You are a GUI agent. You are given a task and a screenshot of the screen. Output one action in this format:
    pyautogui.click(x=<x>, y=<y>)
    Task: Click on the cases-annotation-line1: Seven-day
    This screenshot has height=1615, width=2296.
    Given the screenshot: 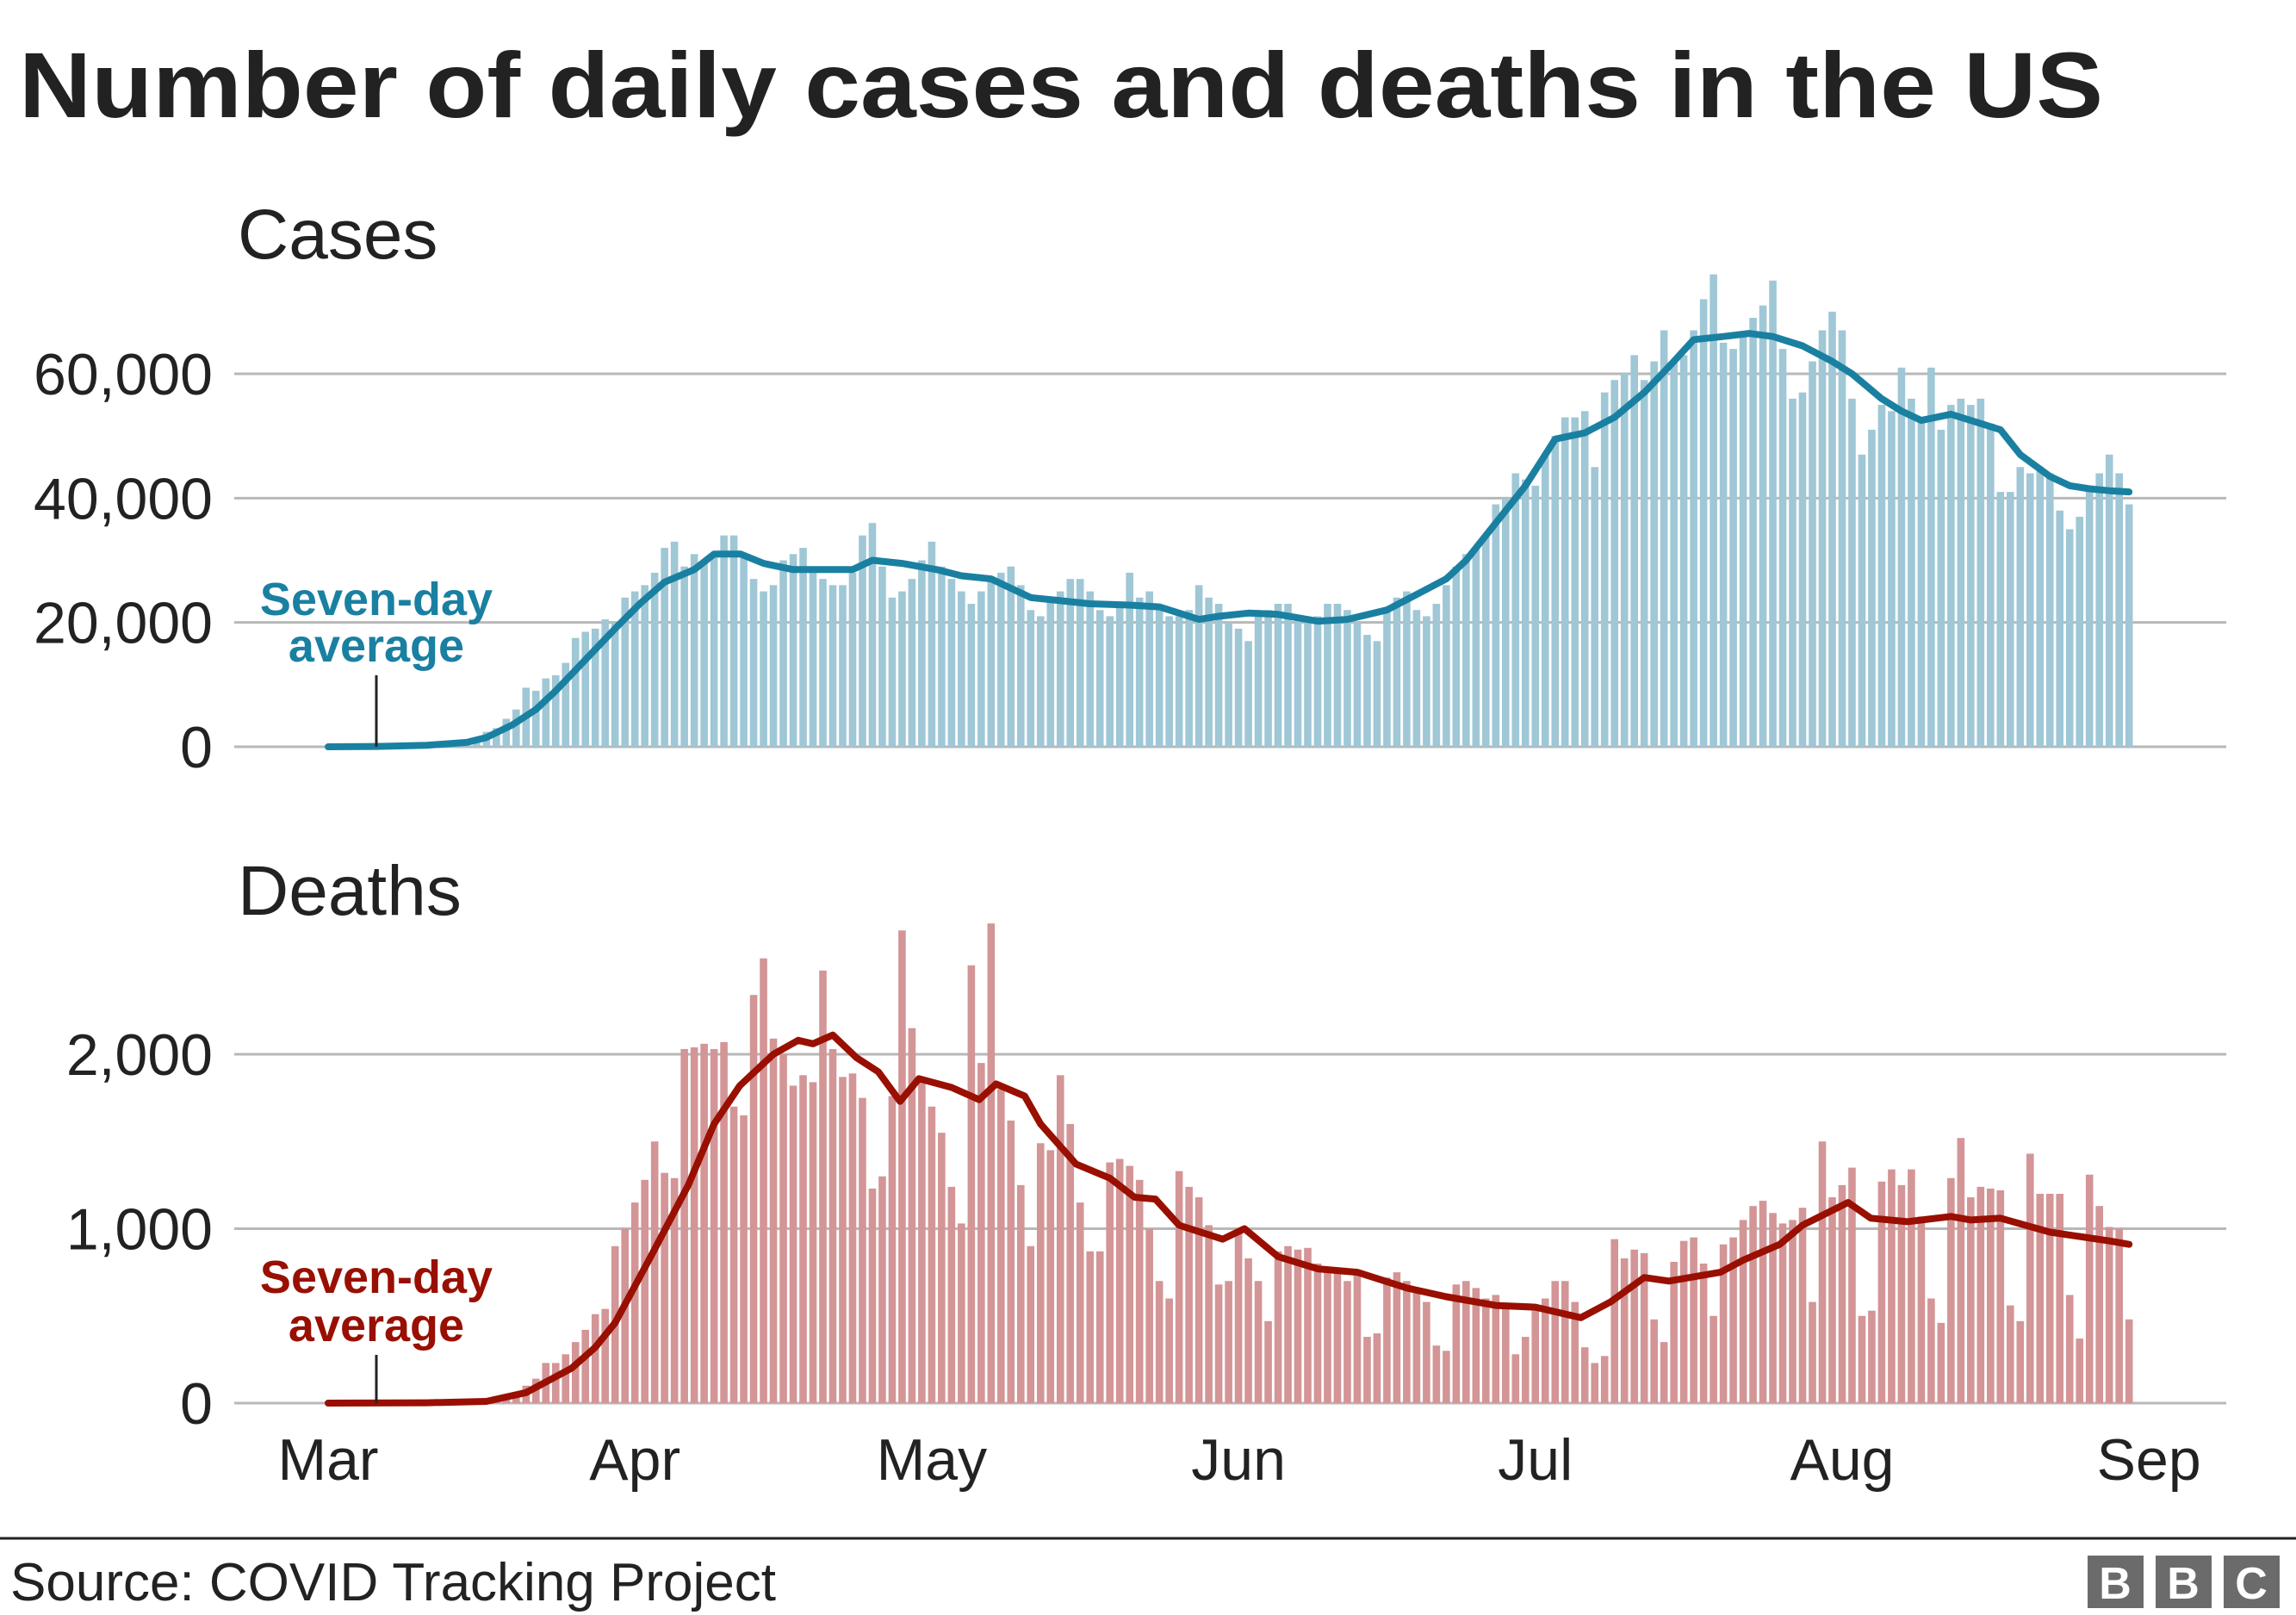 What is the action you would take?
    pyautogui.click(x=376, y=599)
    